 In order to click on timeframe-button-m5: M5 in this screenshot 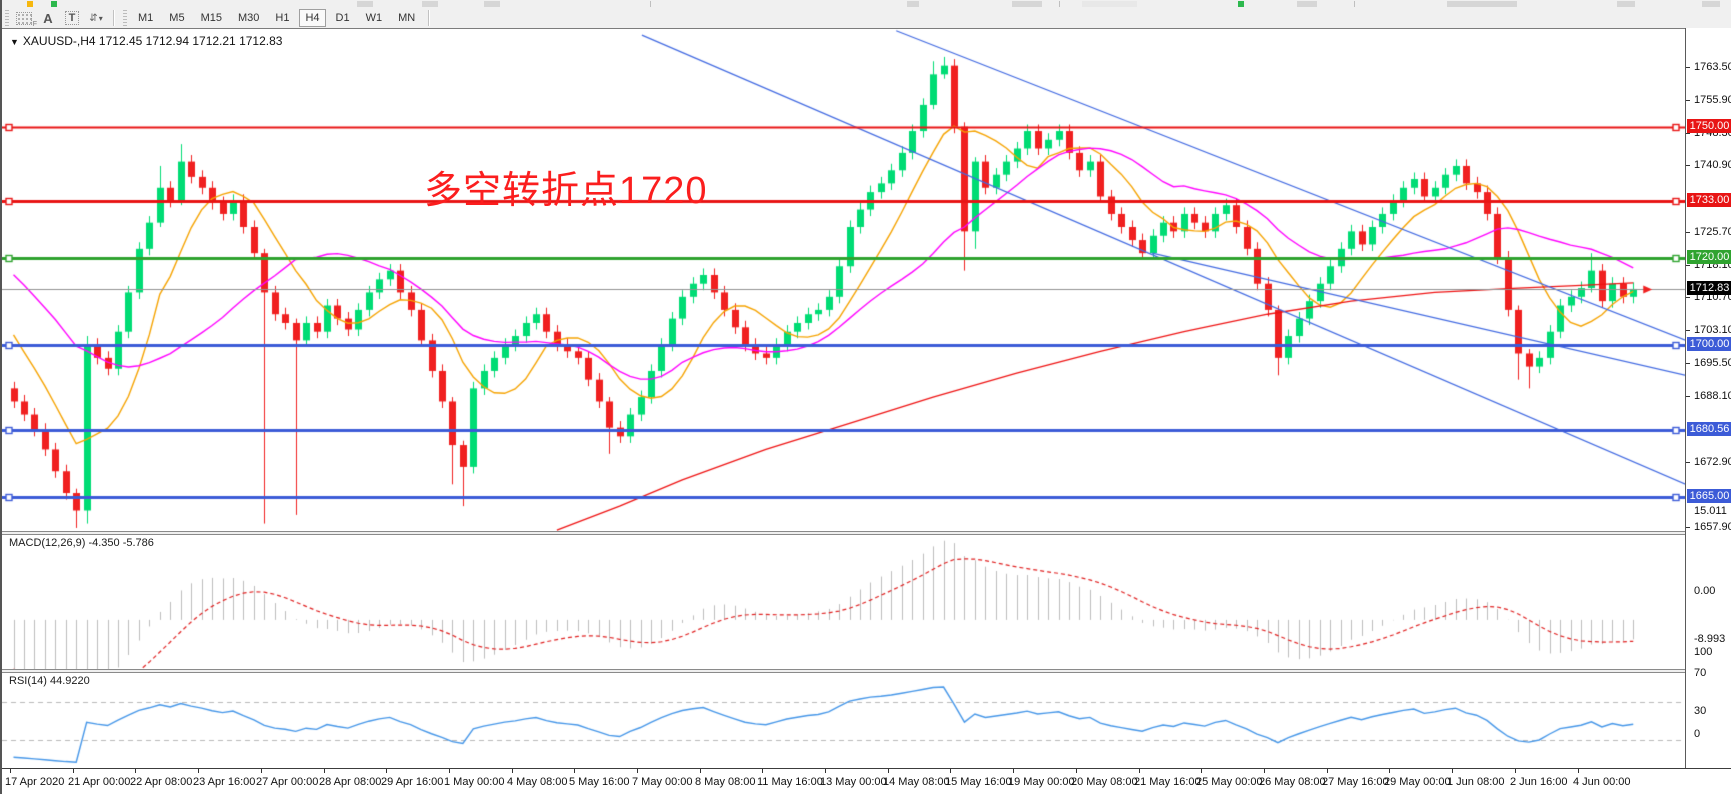, I will do `click(177, 18)`.